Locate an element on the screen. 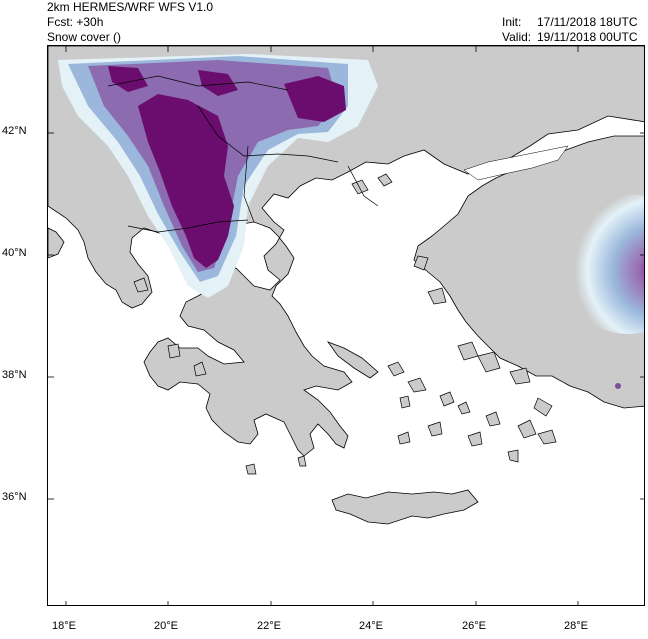 The width and height of the screenshot is (648, 639). valid-value: 19/11/2018 00UTC is located at coordinates (587, 37).